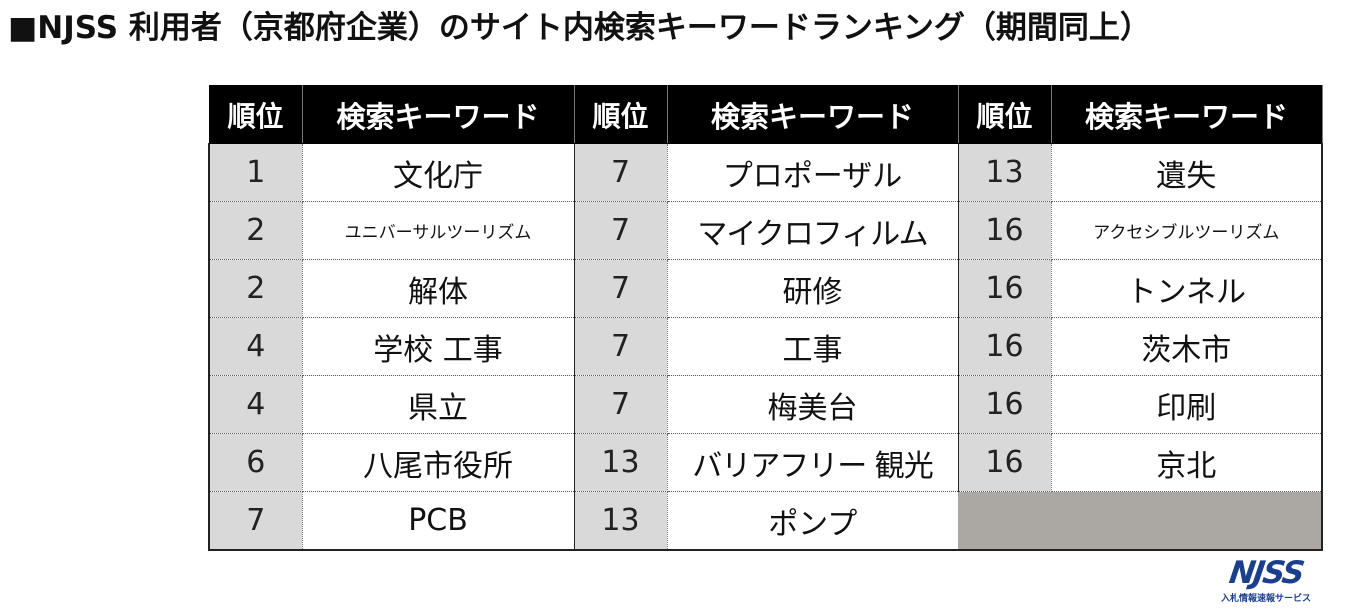 This screenshot has height=613, width=1350. I want to click on keyword-cell: 梅美台, so click(812, 404).